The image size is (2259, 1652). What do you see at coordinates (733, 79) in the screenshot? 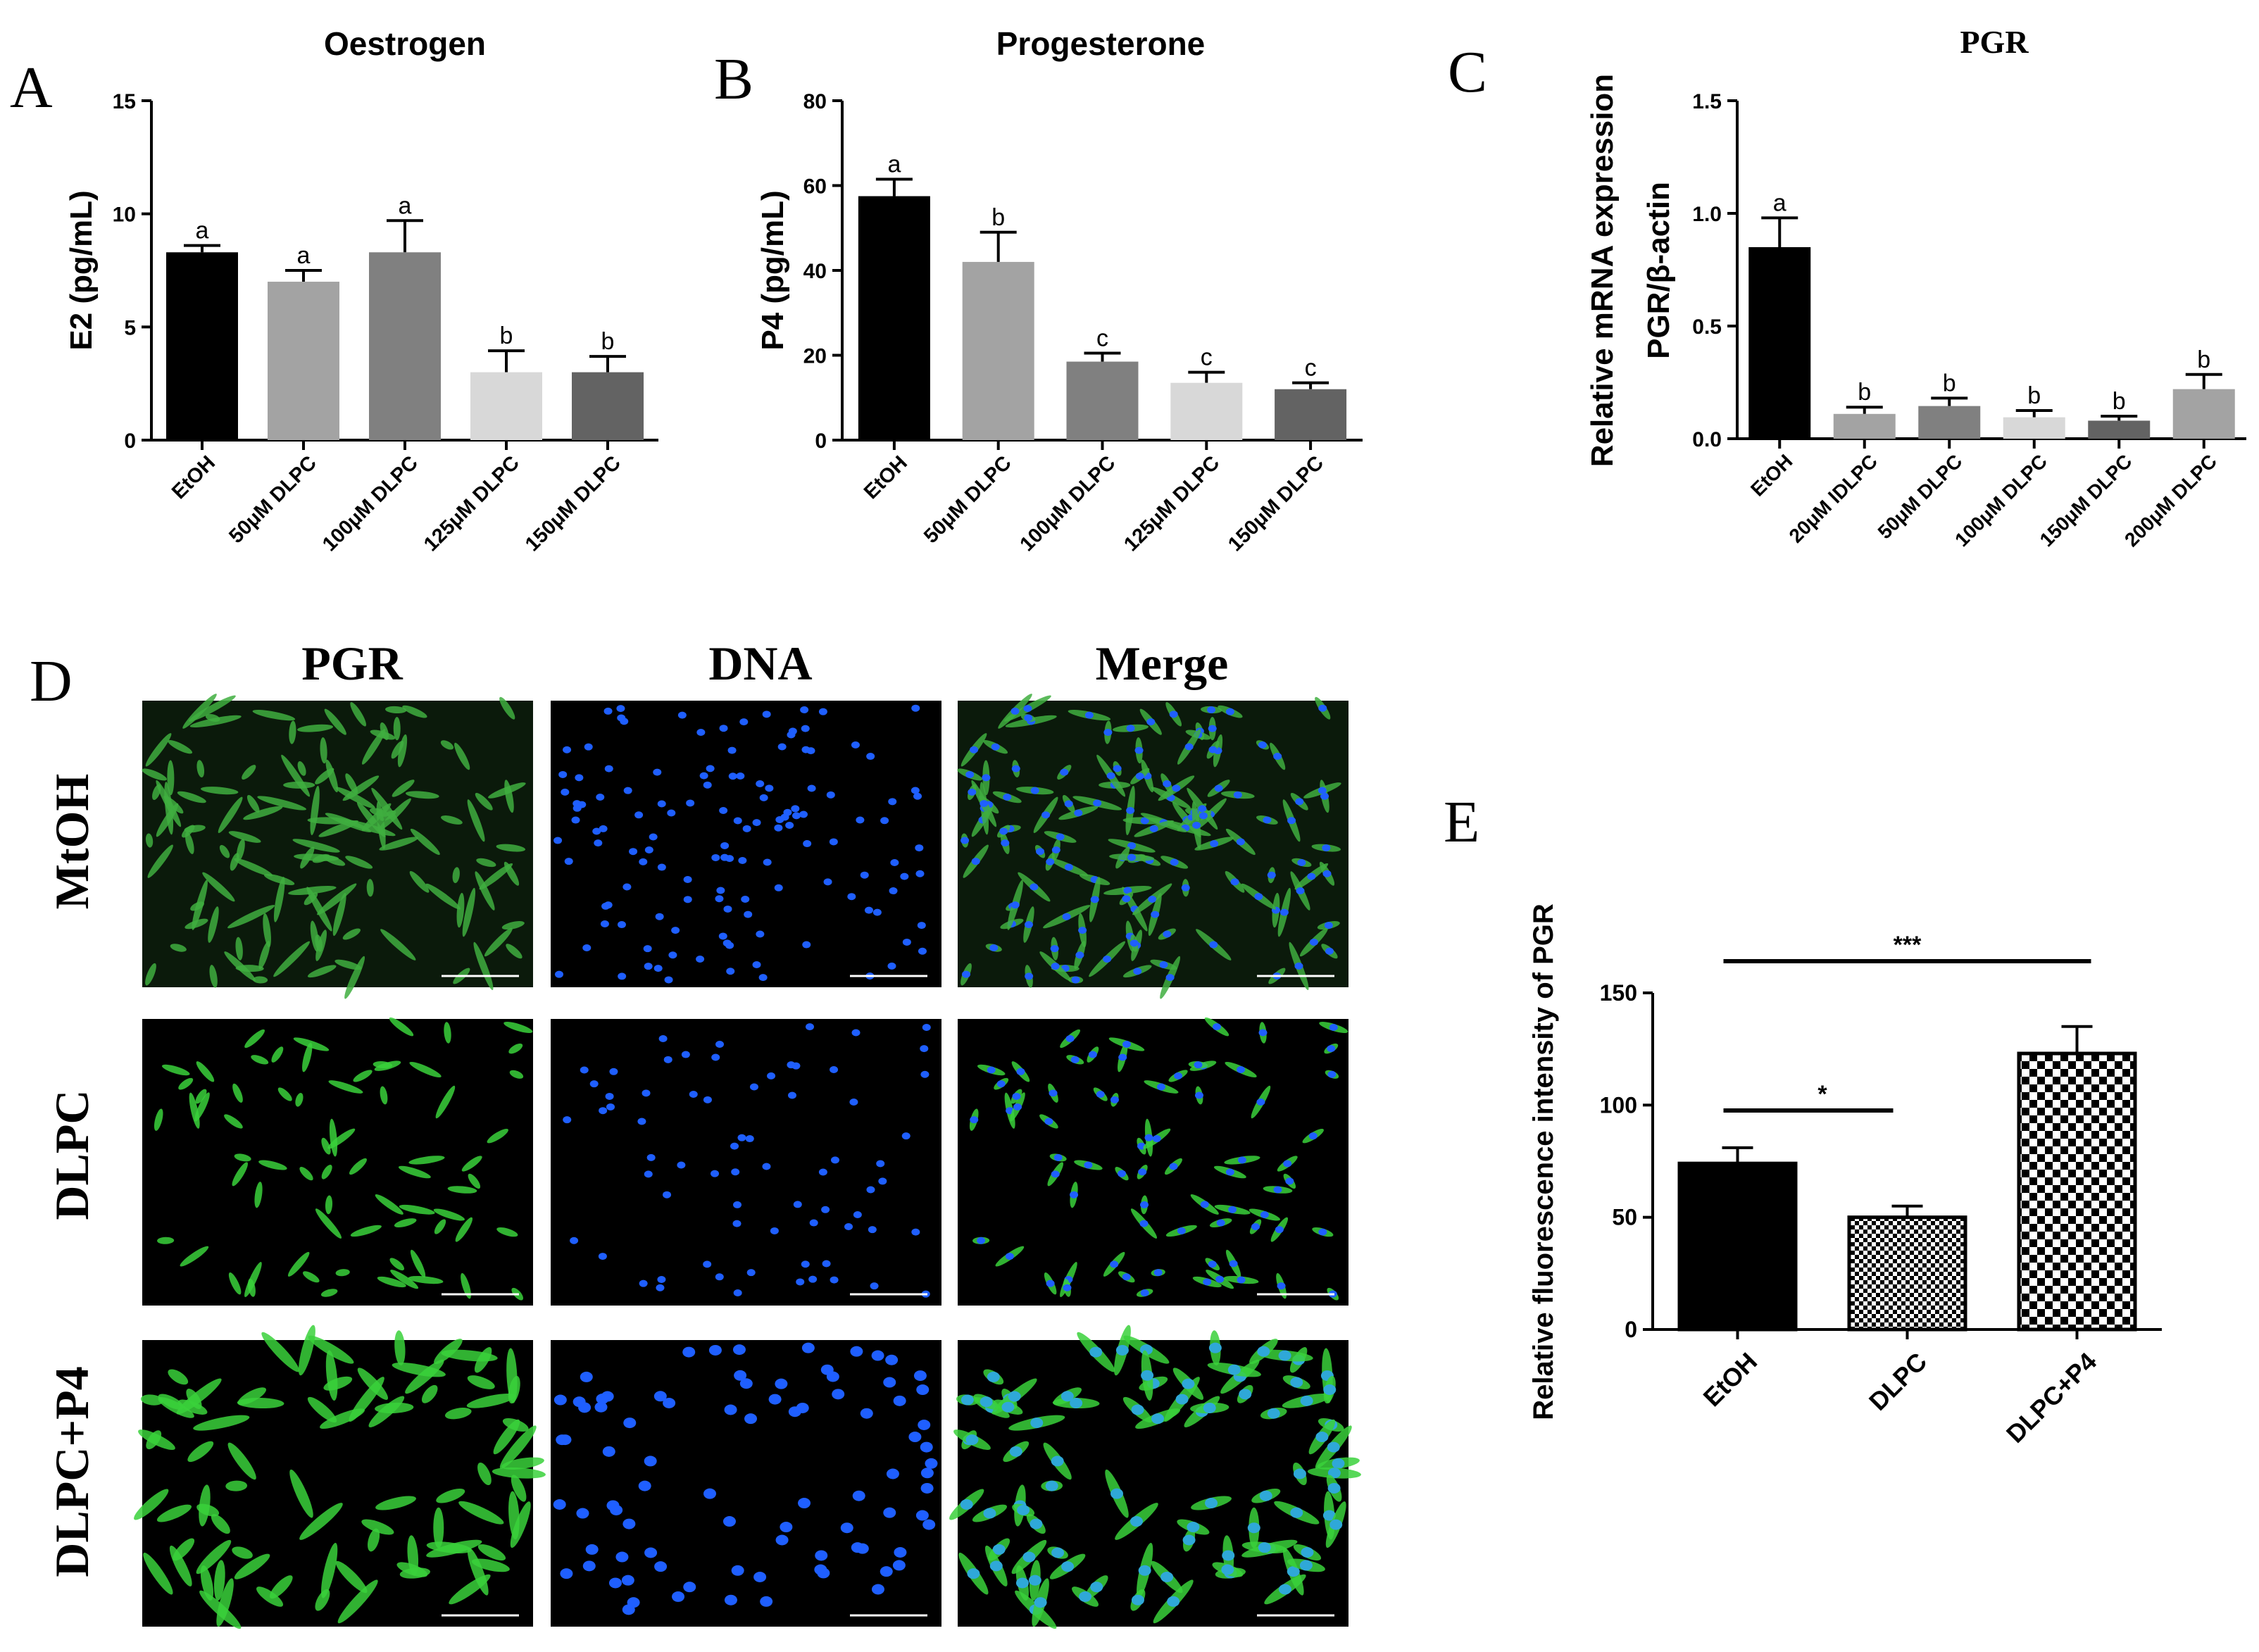
I see `panel-letter-b: B` at bounding box center [733, 79].